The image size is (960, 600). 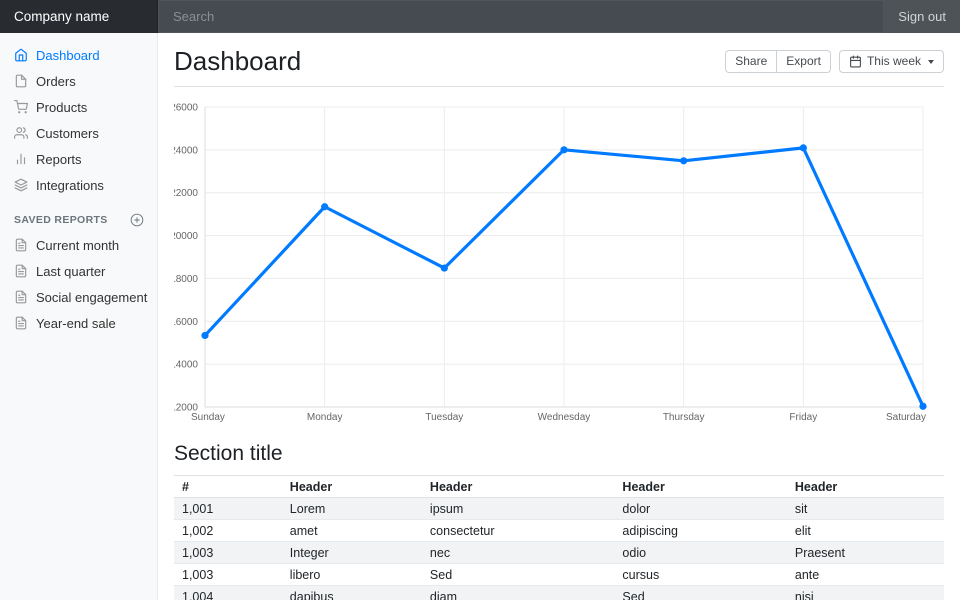 What do you see at coordinates (78, 81) in the screenshot?
I see `sidebar-item-orders: Orders` at bounding box center [78, 81].